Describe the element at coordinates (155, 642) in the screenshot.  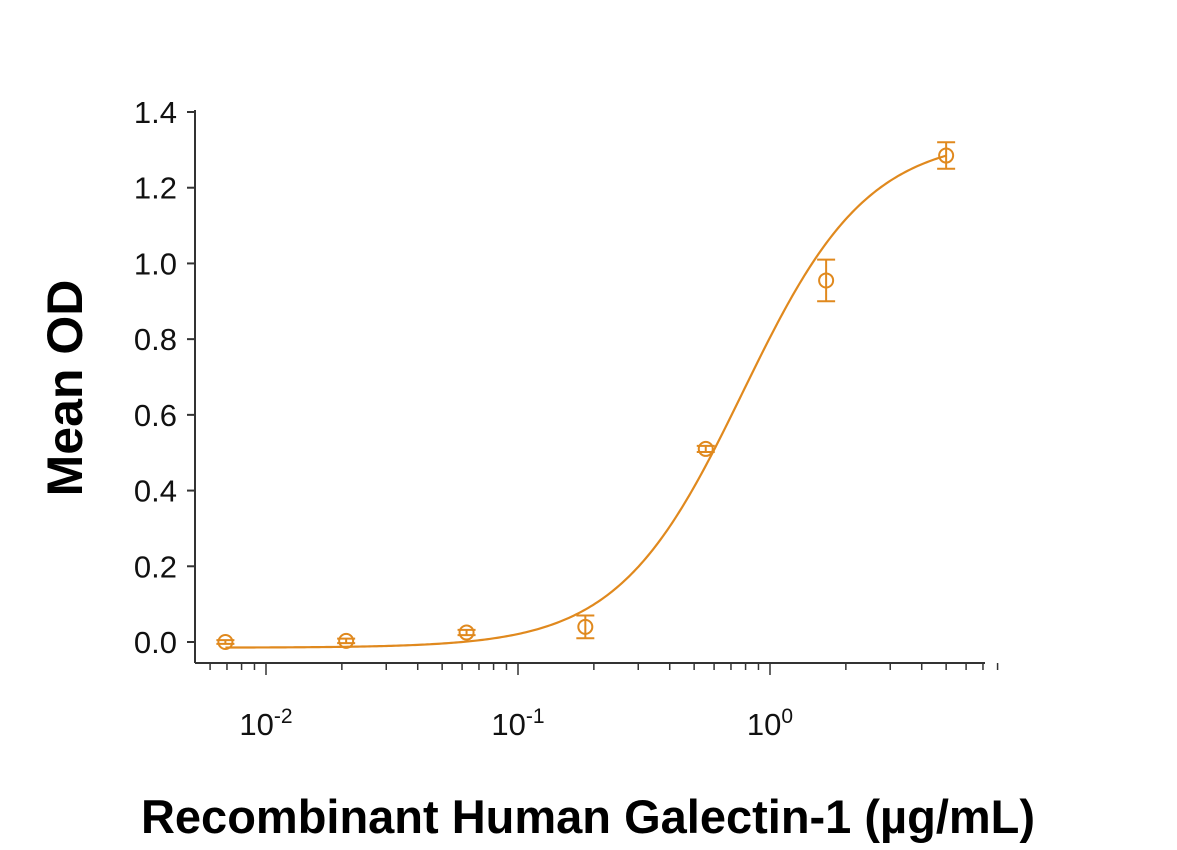
I see `y-tick-label: 0.0` at that location.